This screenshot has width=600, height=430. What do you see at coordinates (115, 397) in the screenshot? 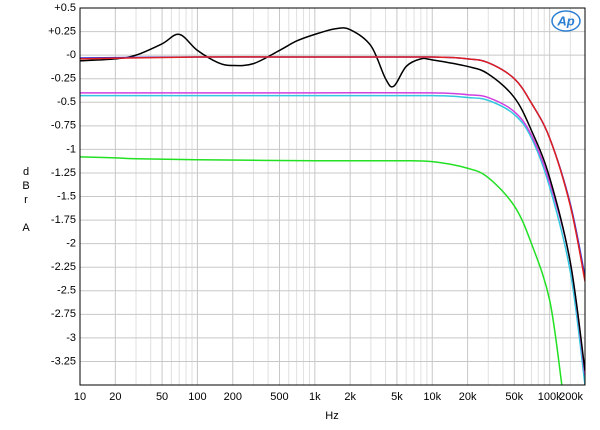
I see `x-tick-label: 20` at bounding box center [115, 397].